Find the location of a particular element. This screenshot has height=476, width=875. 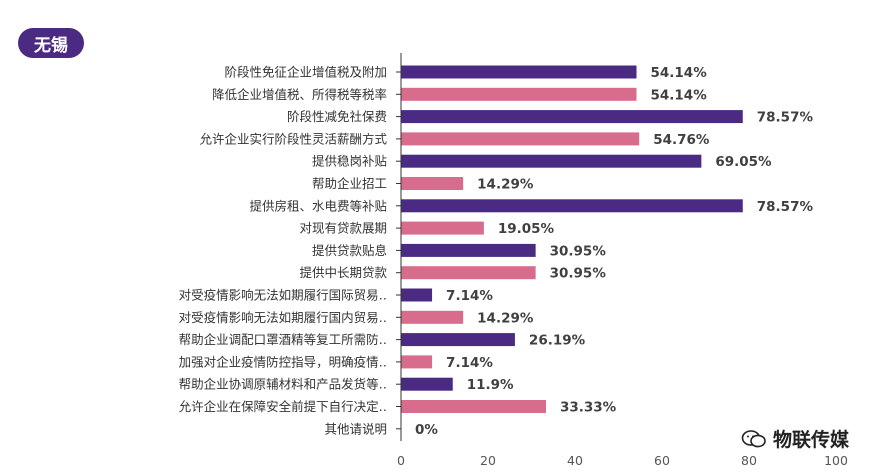

value-label: 26.19% is located at coordinates (557, 341).